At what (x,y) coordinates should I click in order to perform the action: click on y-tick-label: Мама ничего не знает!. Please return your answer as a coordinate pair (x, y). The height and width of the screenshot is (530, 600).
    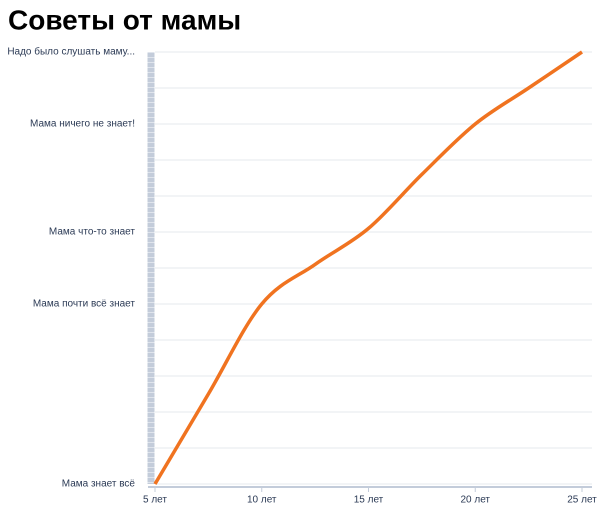
    Looking at the image, I should click on (82, 124).